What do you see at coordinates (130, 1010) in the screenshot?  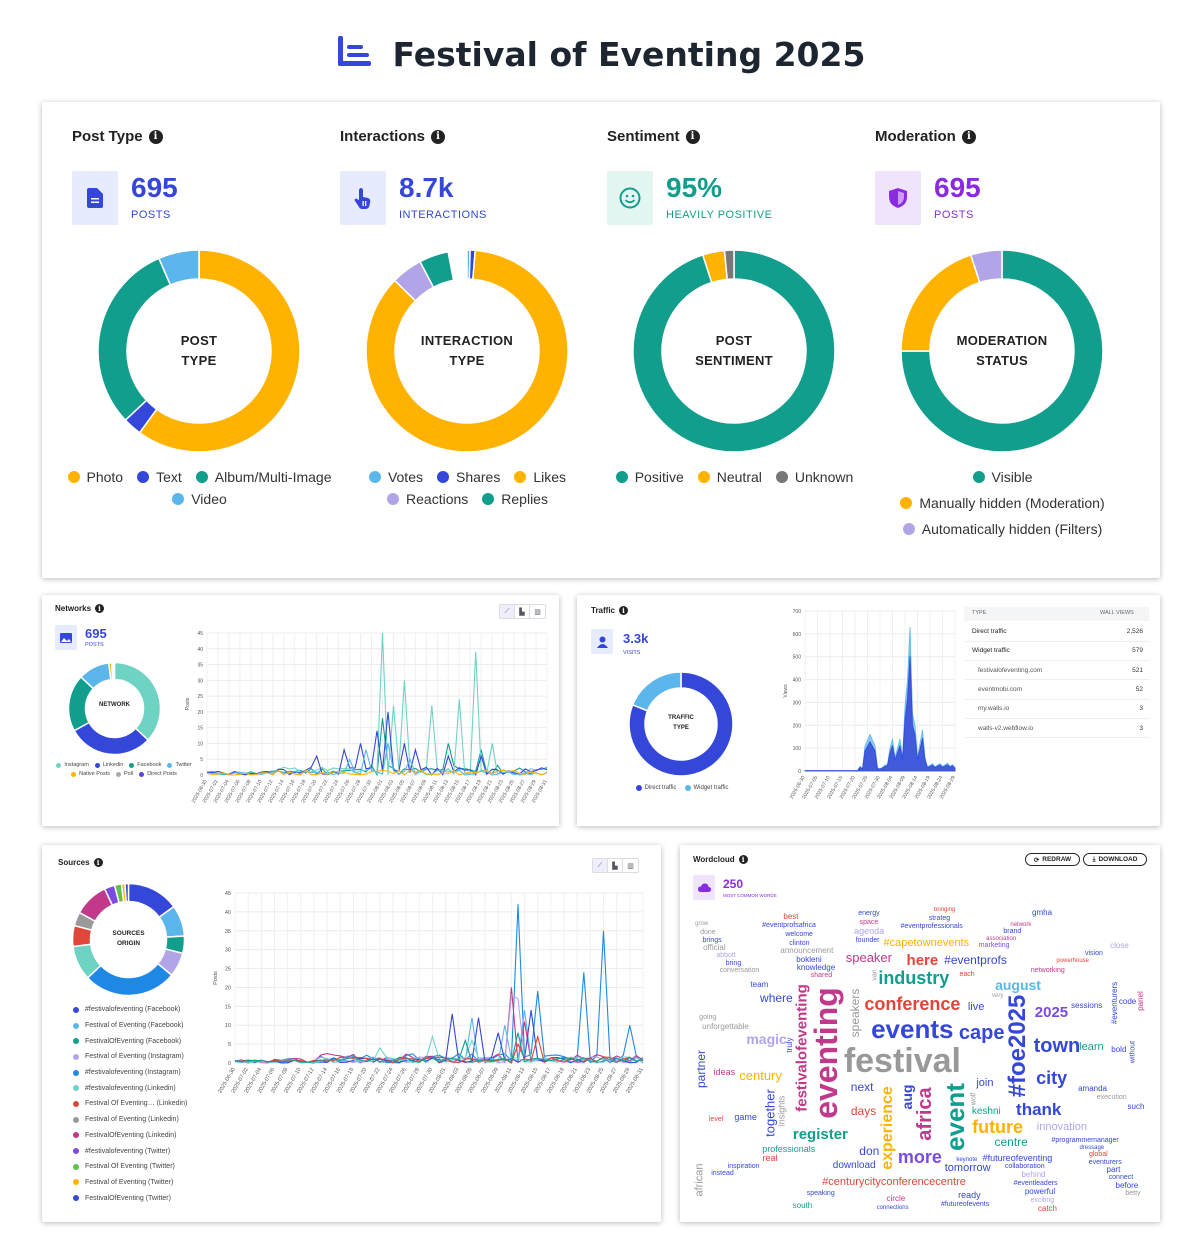 I see `legend-item: #festivalofeventing (Facebook)` at bounding box center [130, 1010].